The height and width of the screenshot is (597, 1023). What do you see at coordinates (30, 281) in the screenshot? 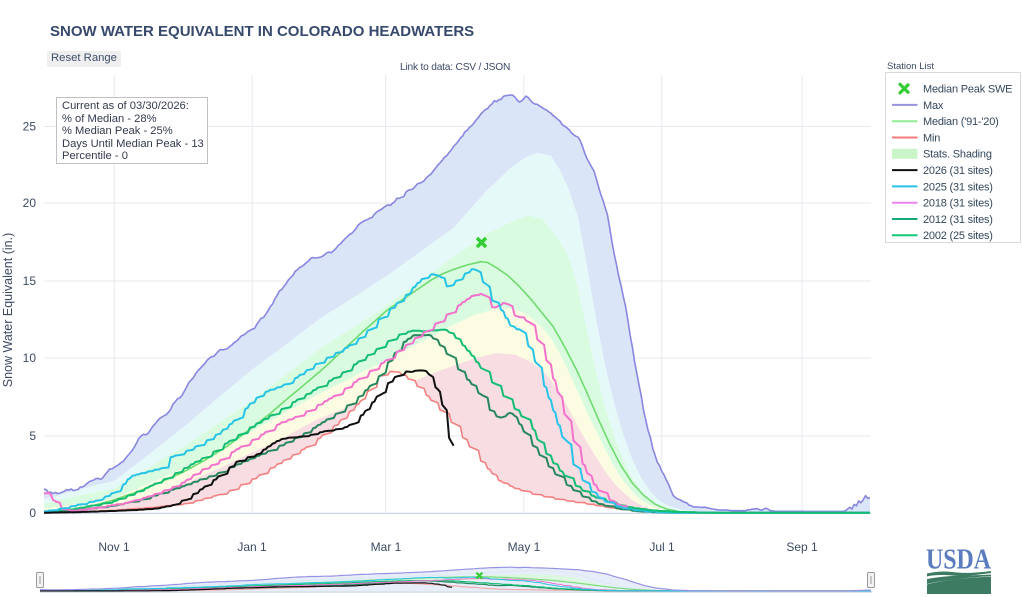
I see `svg-text: 15` at bounding box center [30, 281].